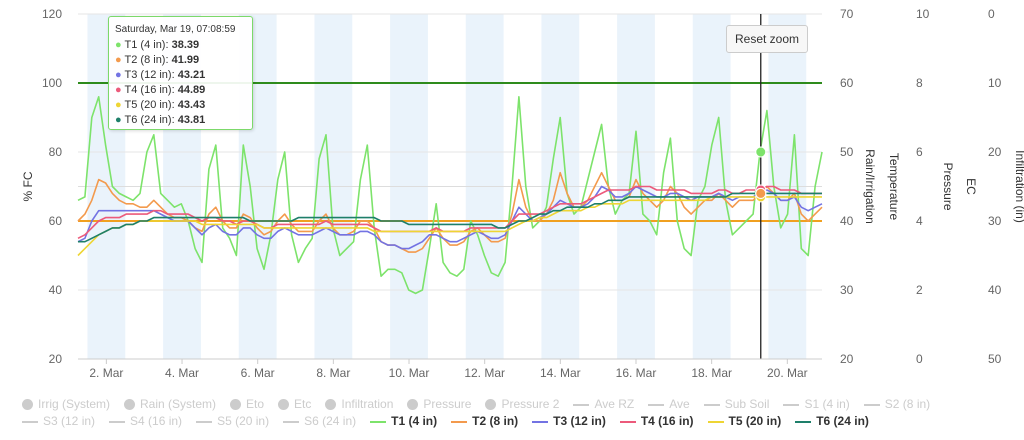 This screenshot has width=1024, height=440. Describe the element at coordinates (1018, 186) in the screenshot. I see `y-axis-title-infil: Infiltration (in)` at that location.